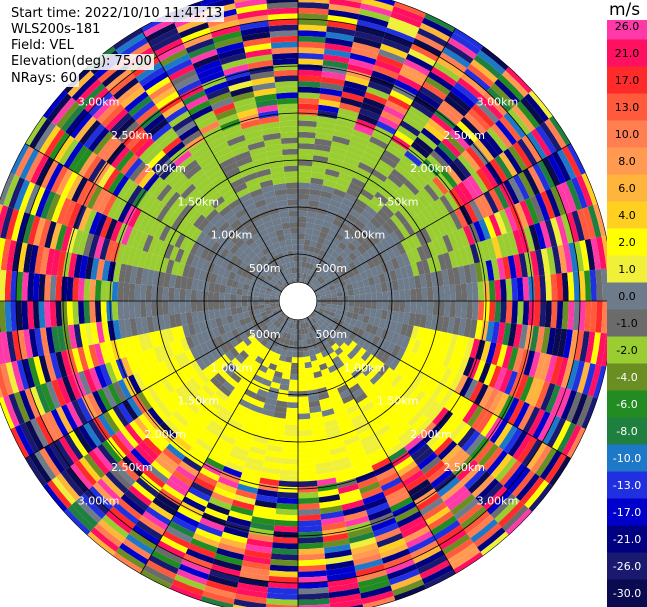  I want to click on colorbar-tick-label: 13.0, so click(627, 107).